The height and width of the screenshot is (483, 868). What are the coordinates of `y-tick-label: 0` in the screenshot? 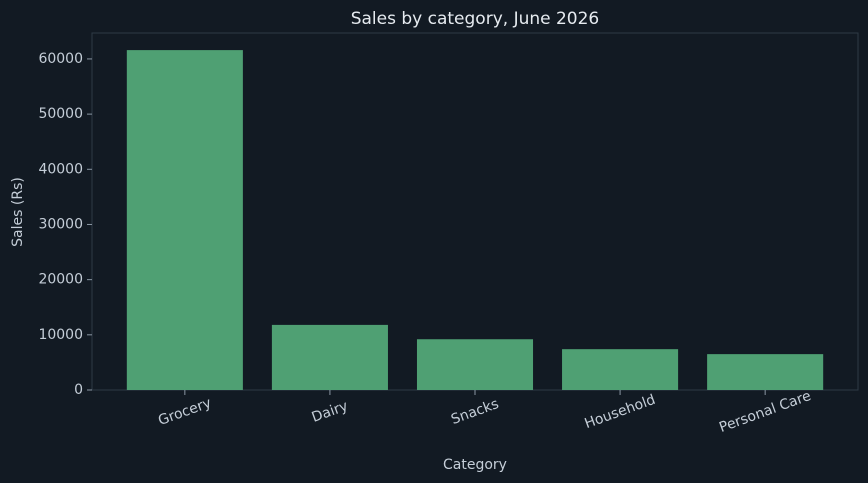 It's located at (78, 390).